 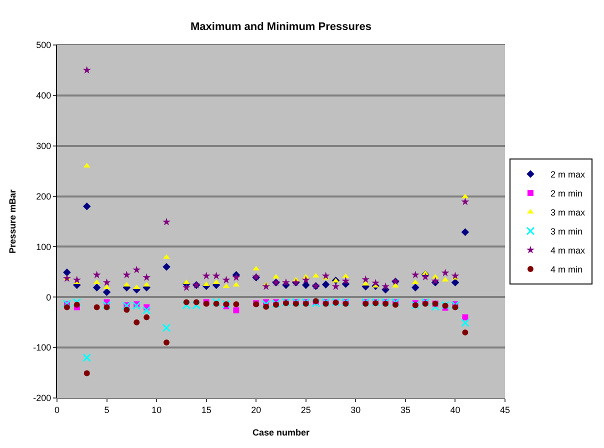 What do you see at coordinates (256, 409) in the screenshot?
I see `x-tick-label: 20` at bounding box center [256, 409].